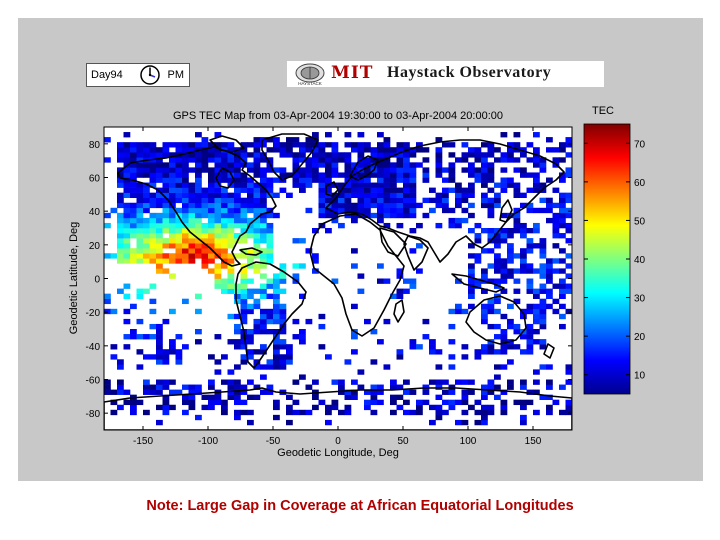  I want to click on coastline-indonesia, so click(478, 283).